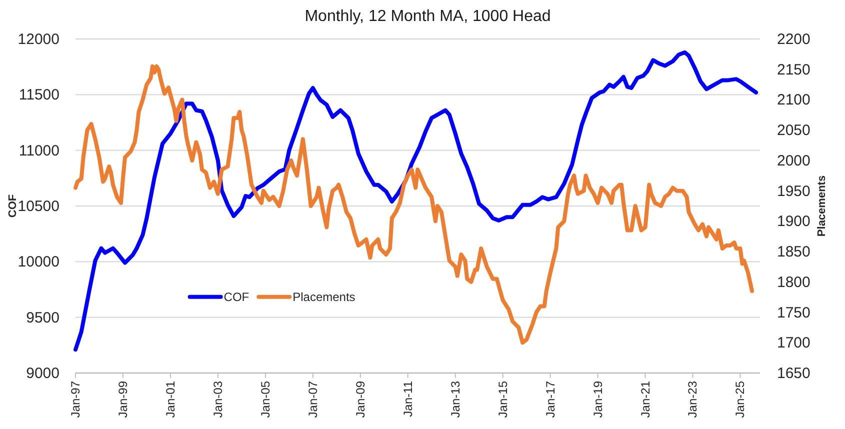  What do you see at coordinates (39, 39) in the screenshot?
I see `y-tick-label: 12000` at bounding box center [39, 39].